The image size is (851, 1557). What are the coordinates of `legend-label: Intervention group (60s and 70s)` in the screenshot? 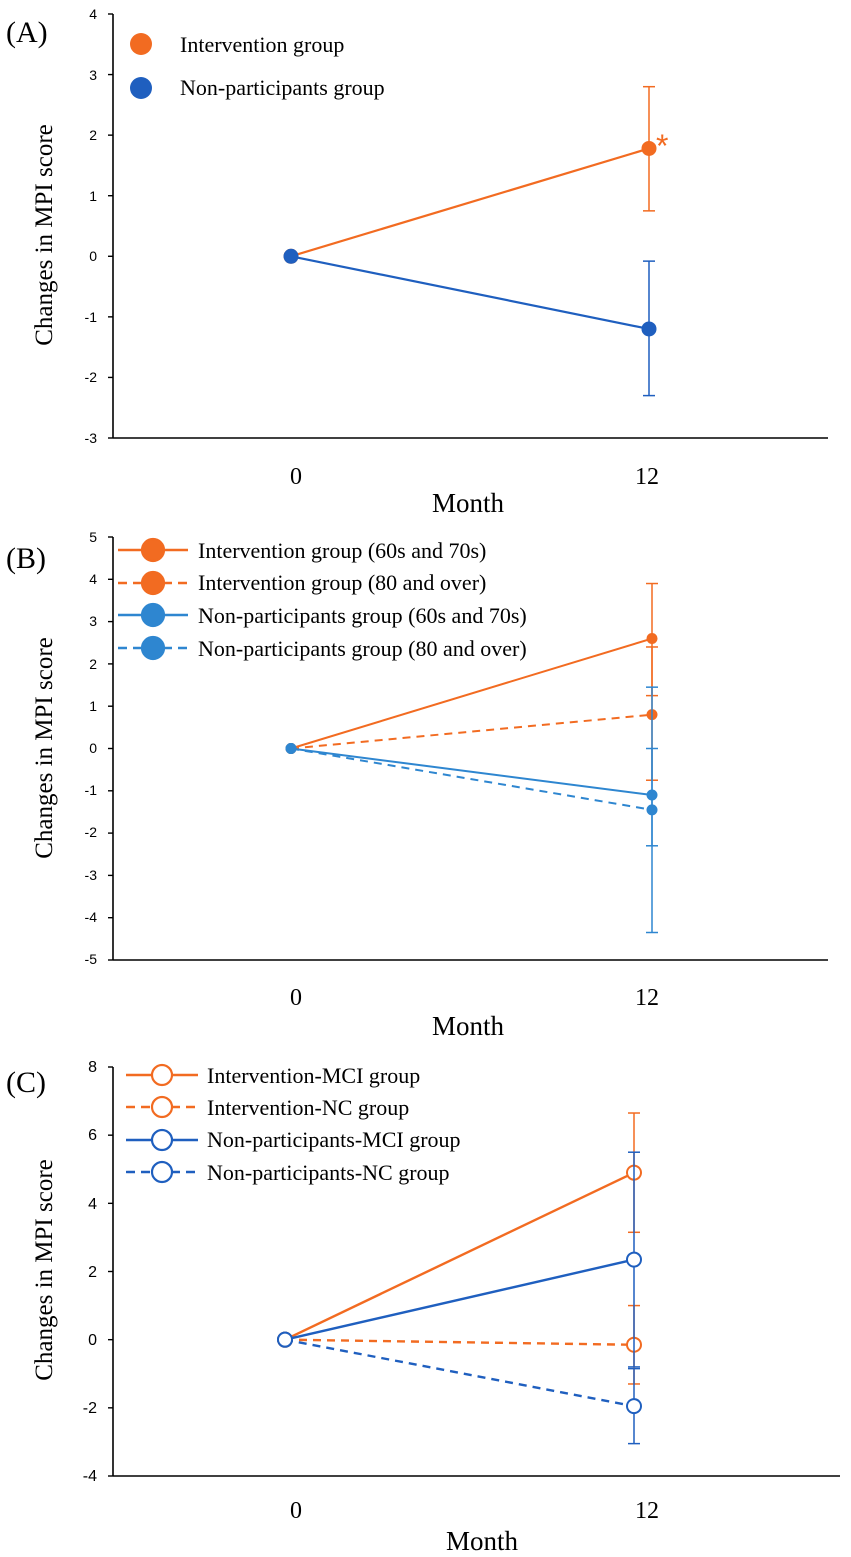 It's located at (342, 550).